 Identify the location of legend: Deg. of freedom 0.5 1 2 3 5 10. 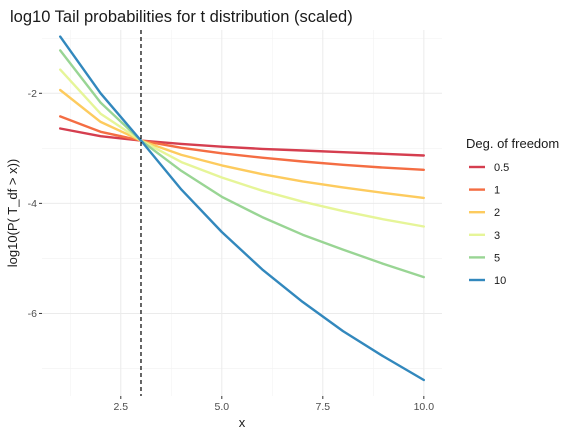
(512, 211).